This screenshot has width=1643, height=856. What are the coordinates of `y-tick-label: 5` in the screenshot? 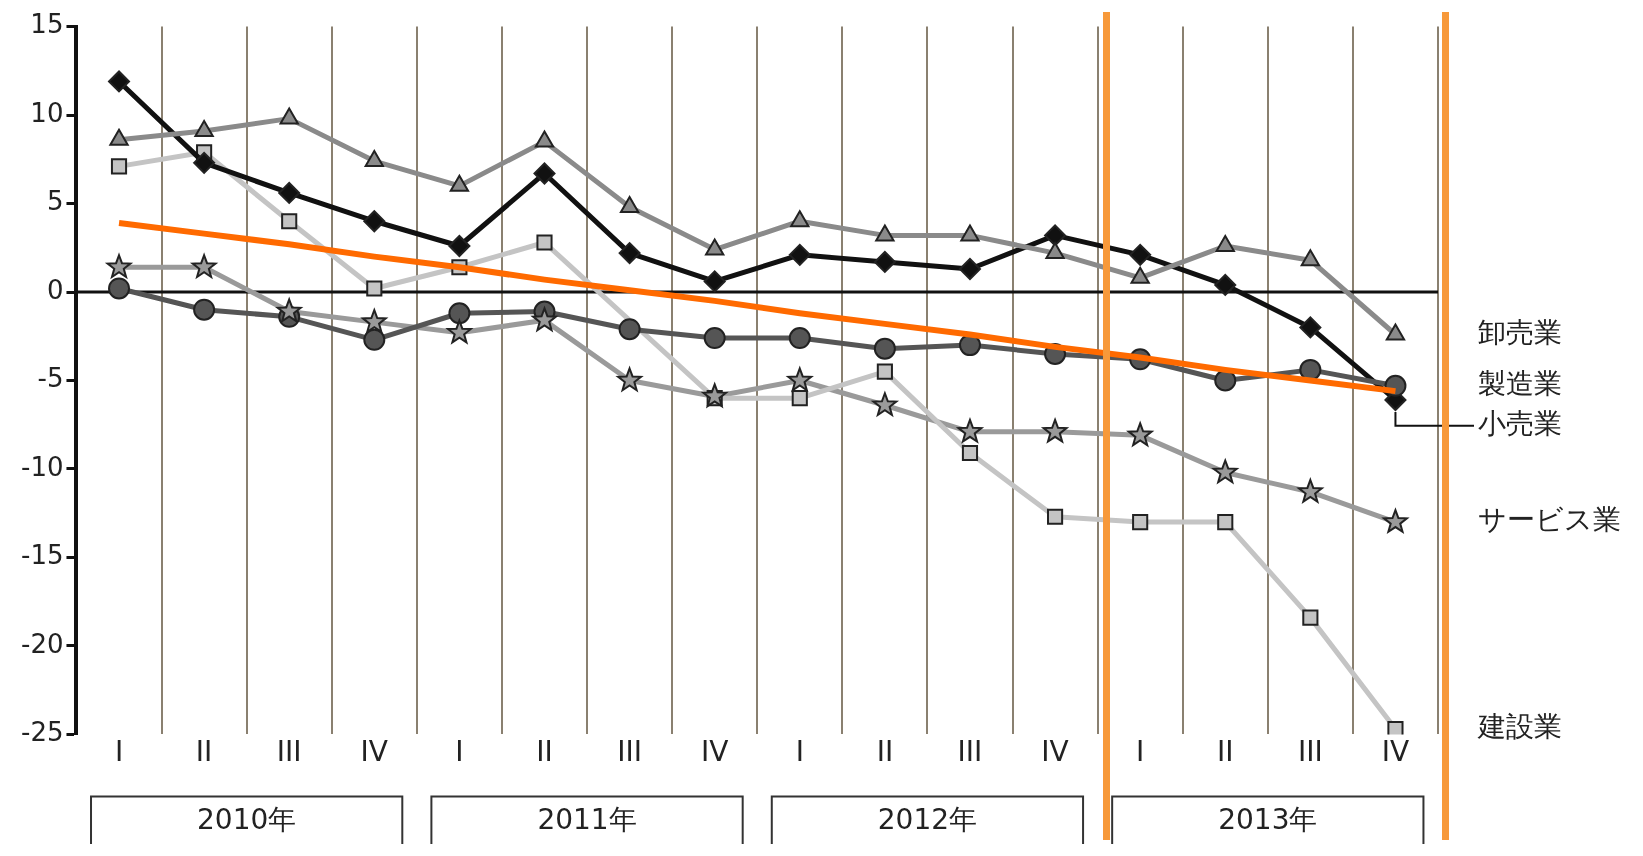 It's located at (55, 201).